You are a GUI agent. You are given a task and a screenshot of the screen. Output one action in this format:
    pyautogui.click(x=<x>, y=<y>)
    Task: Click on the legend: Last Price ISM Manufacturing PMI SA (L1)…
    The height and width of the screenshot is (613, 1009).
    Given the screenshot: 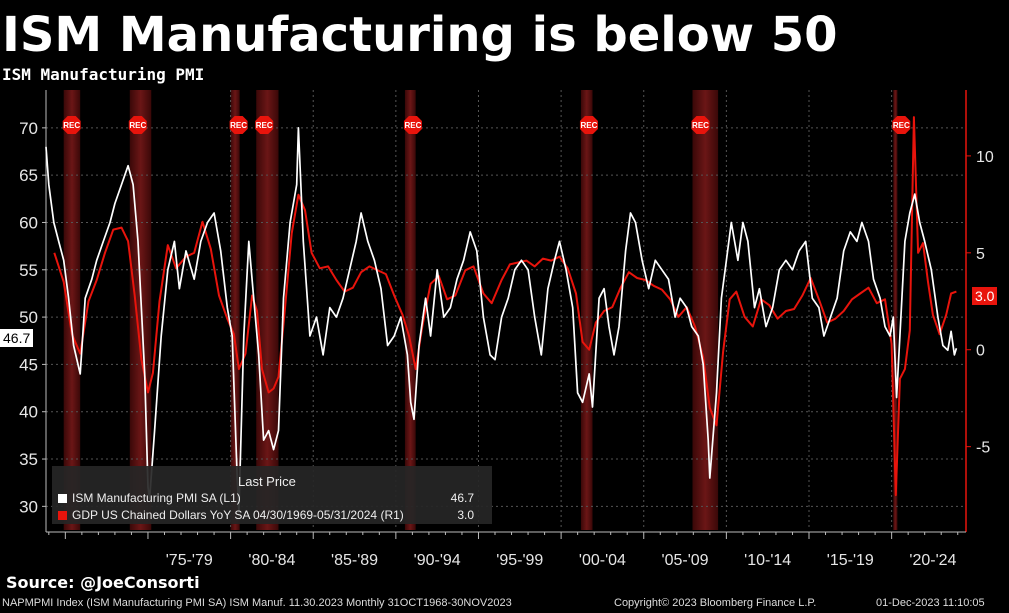 What is the action you would take?
    pyautogui.click(x=272, y=495)
    